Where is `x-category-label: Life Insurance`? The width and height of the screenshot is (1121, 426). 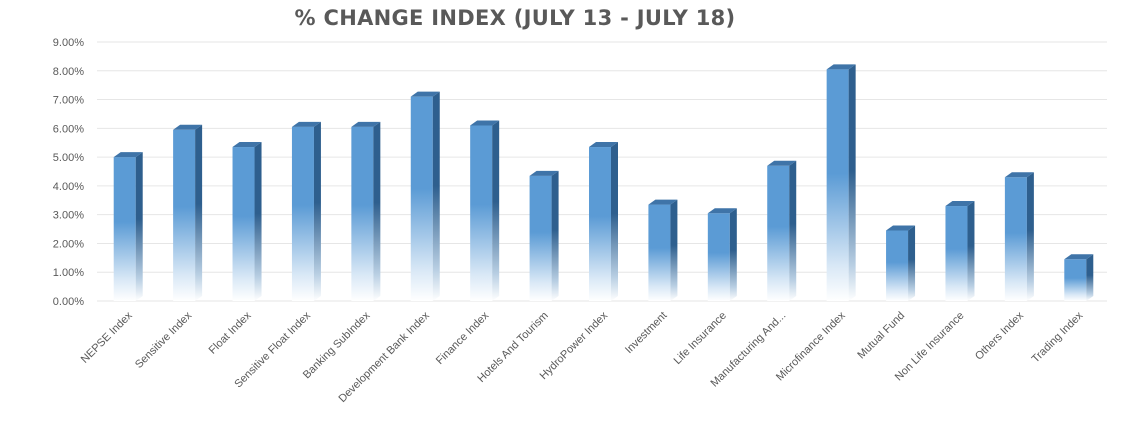
x-category-label: Life Insurance is located at coordinates (700, 338).